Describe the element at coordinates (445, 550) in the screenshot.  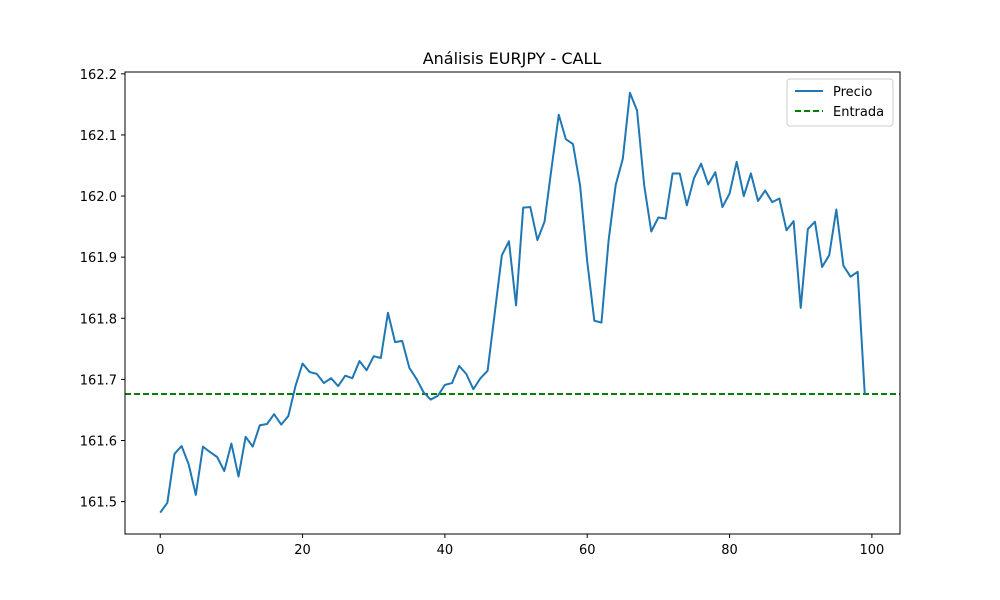
I see `x-tick-label: 40` at that location.